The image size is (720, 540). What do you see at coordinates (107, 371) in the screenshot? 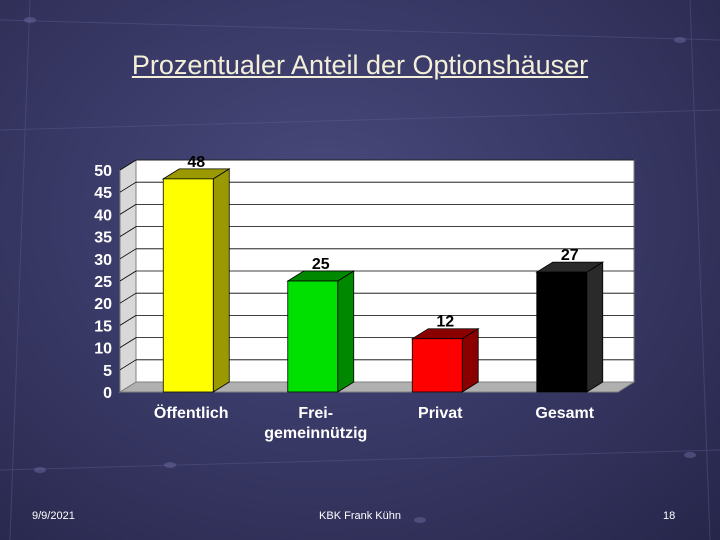
I see `y-tick-label: 5` at bounding box center [107, 371].